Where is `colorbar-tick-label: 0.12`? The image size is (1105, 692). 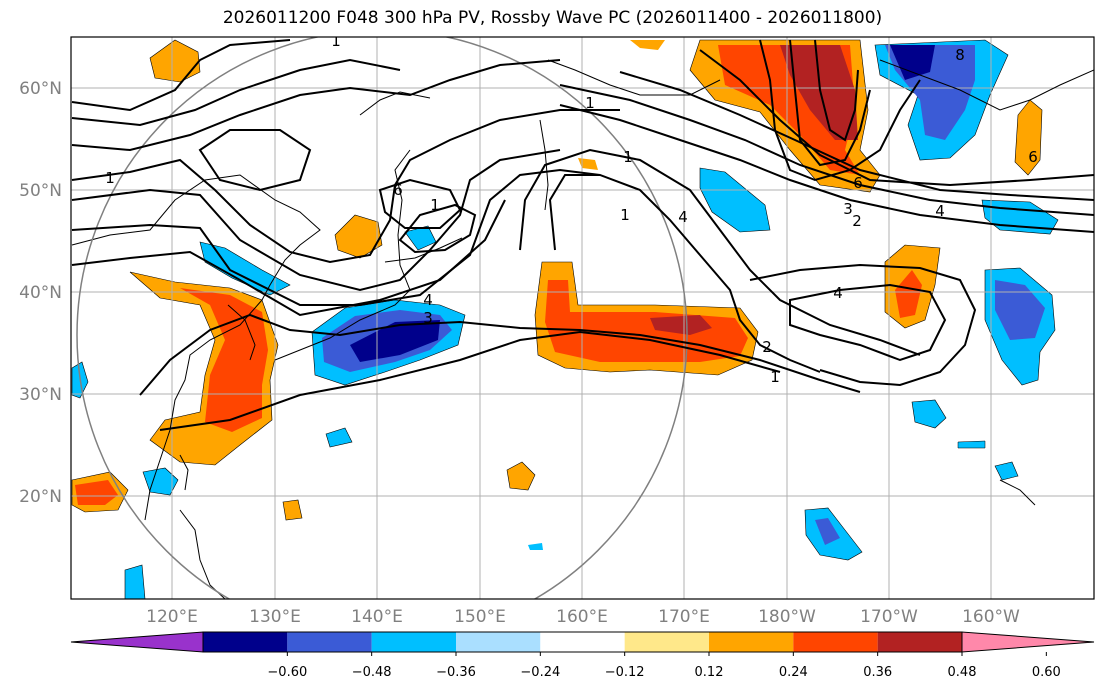 colorbar-tick-label: 0.12 is located at coordinates (709, 672).